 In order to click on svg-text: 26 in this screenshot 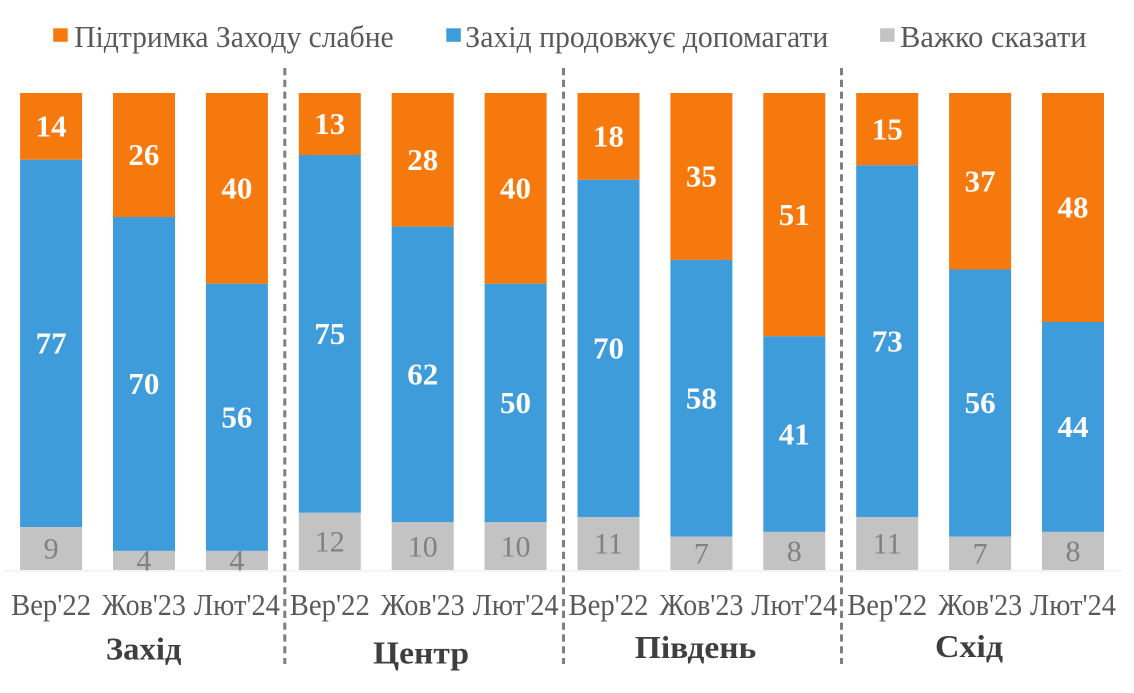, I will do `click(143, 154)`.